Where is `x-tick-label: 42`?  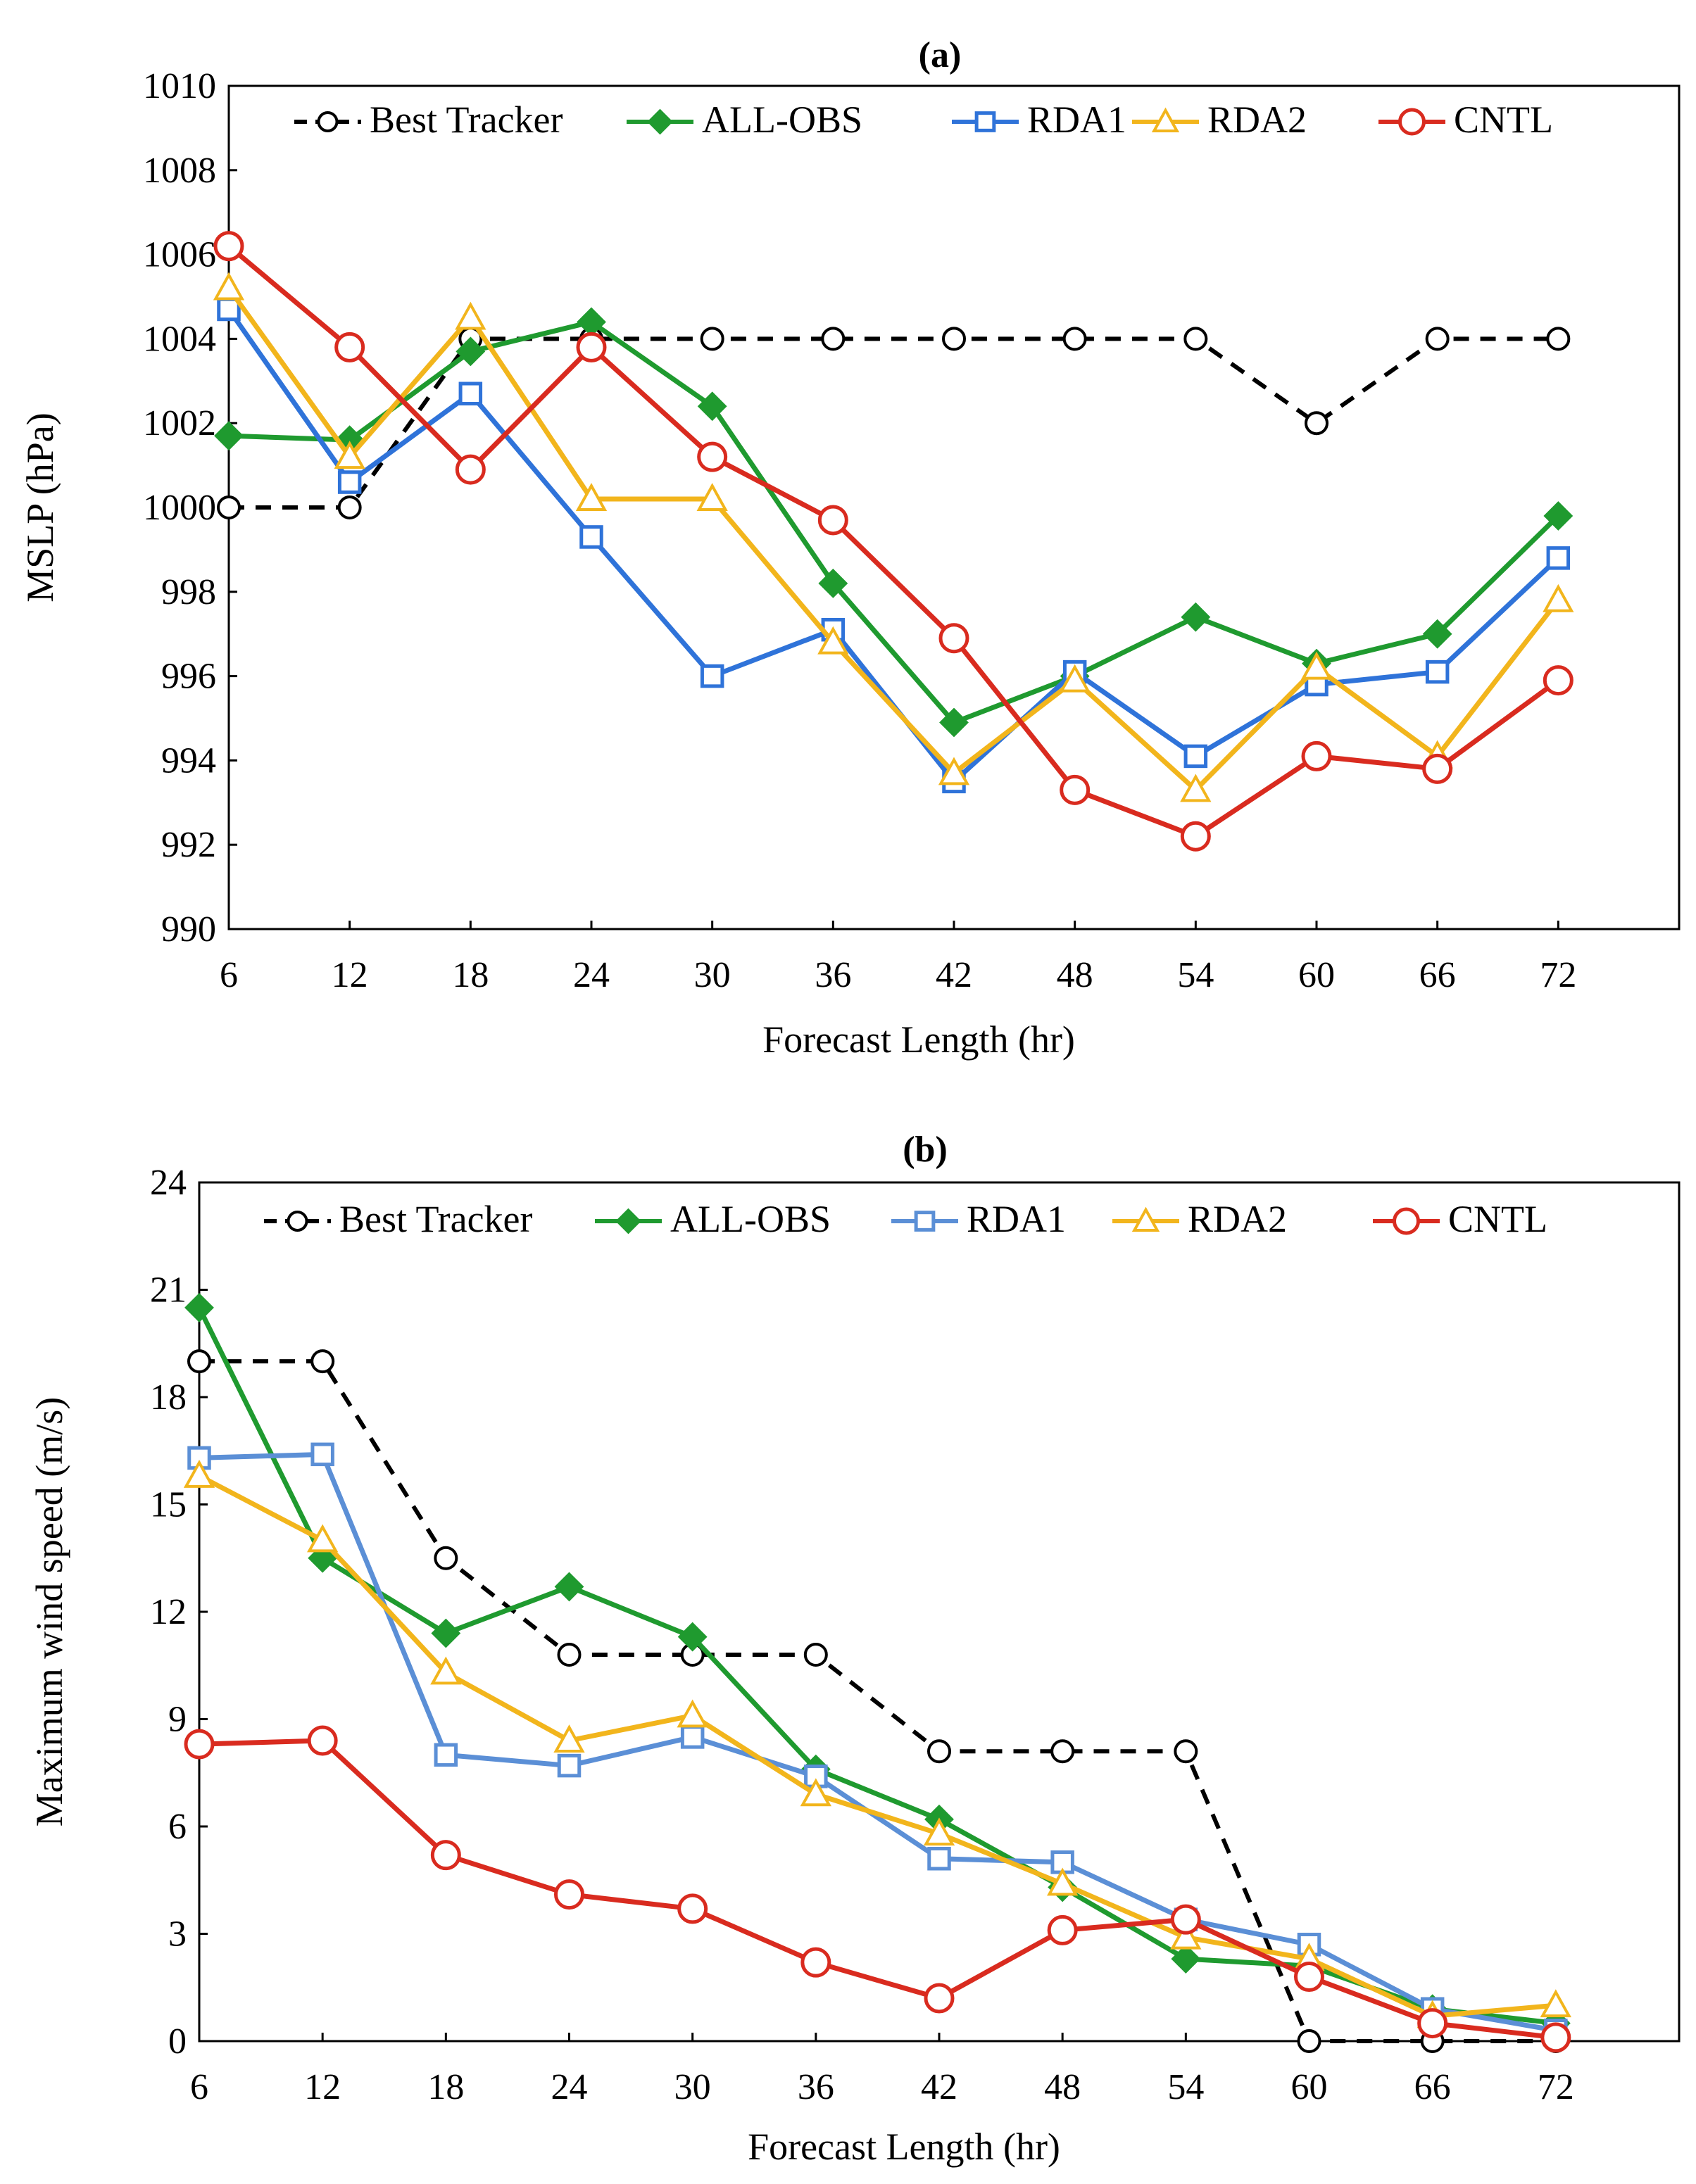
x-tick-label: 42 is located at coordinates (954, 975).